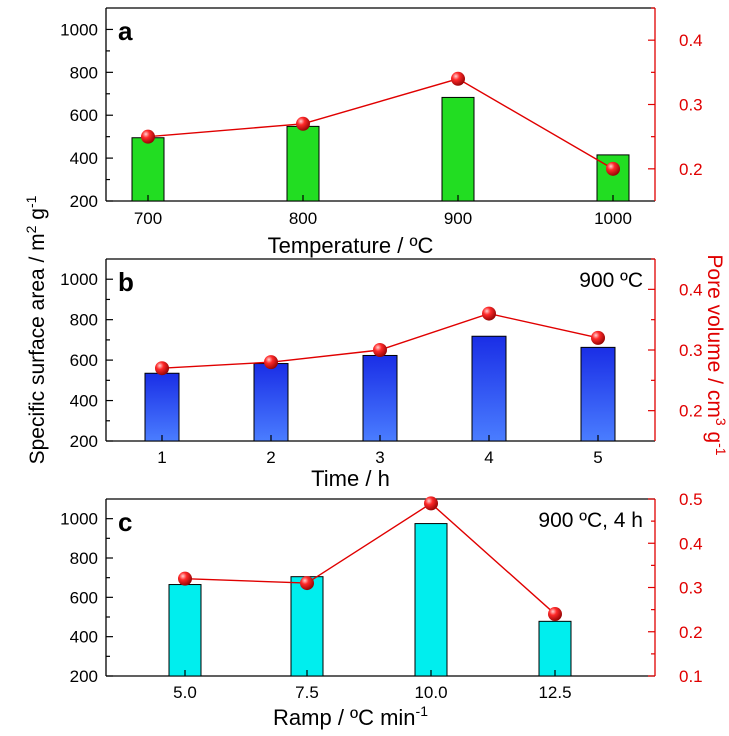 This screenshot has width=729, height=736. I want to click on x-axis-label: Ramp / ºC min-1, so click(350, 716).